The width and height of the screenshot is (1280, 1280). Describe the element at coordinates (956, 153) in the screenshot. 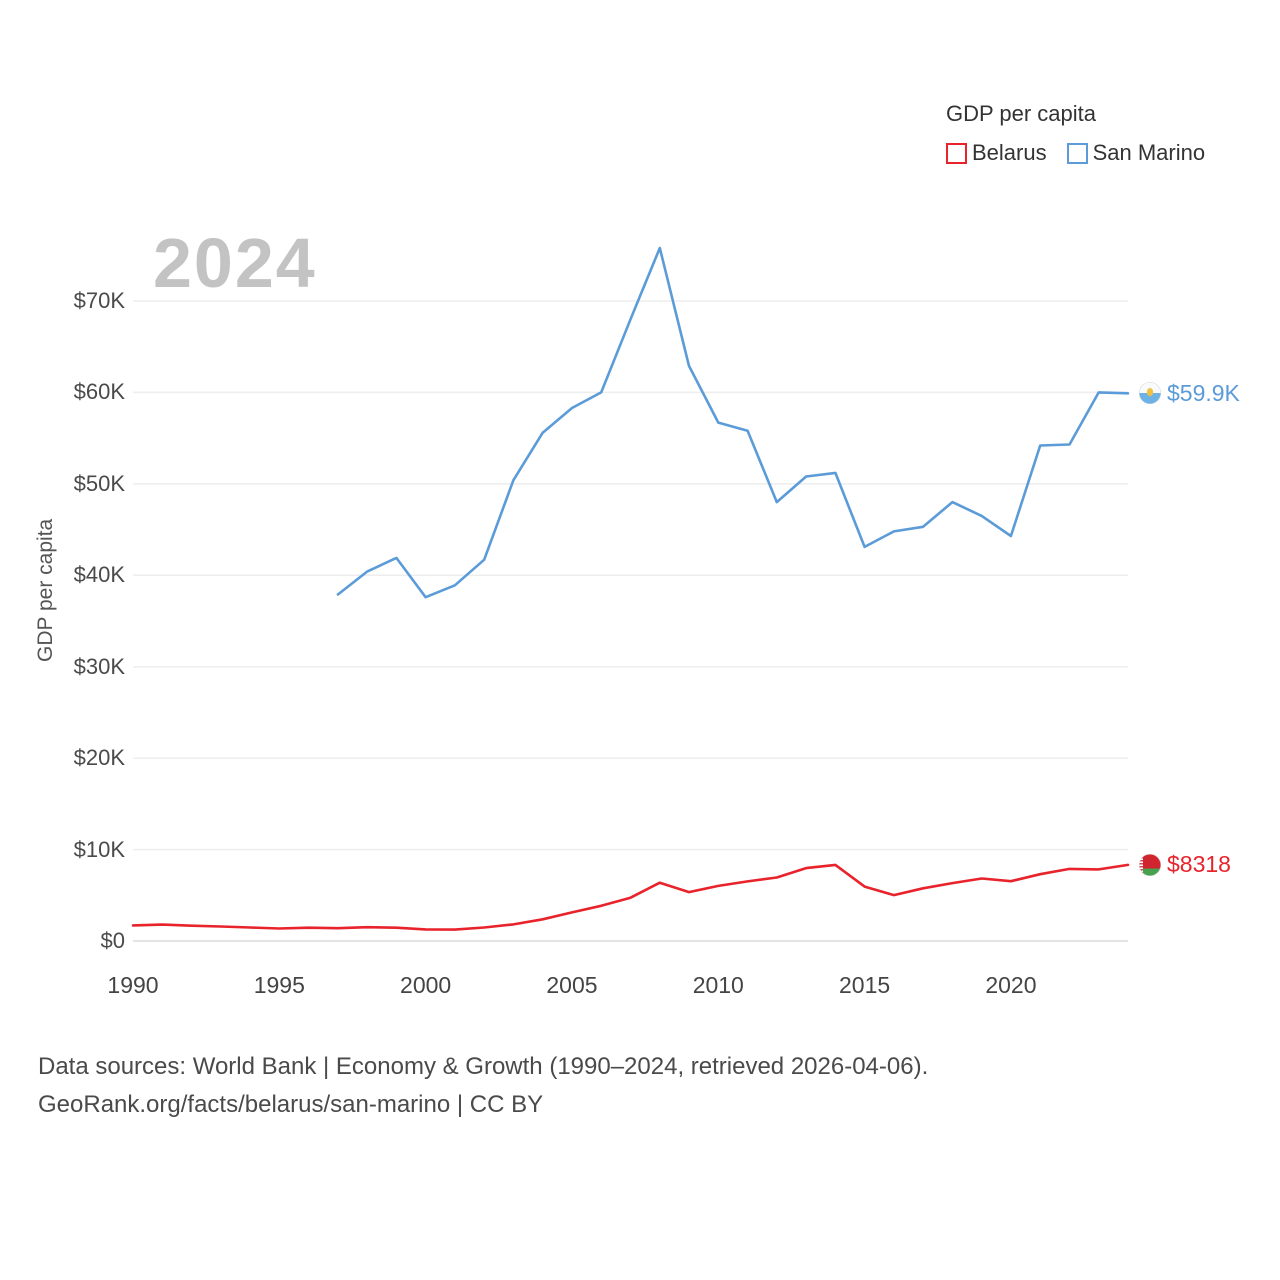

I see `belarus-swatch-icon` at that location.